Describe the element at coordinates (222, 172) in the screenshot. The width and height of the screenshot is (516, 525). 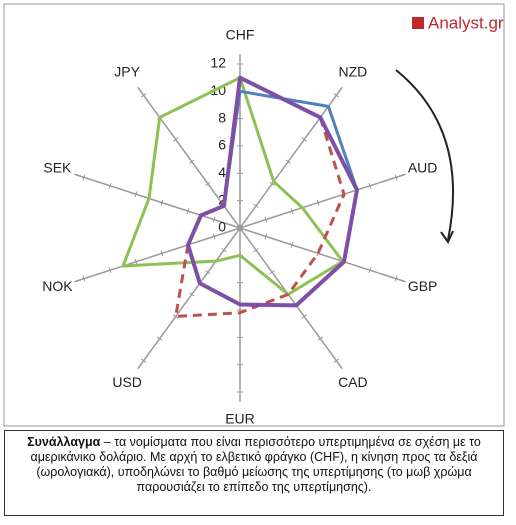
I see `y-tick-label: 4` at that location.